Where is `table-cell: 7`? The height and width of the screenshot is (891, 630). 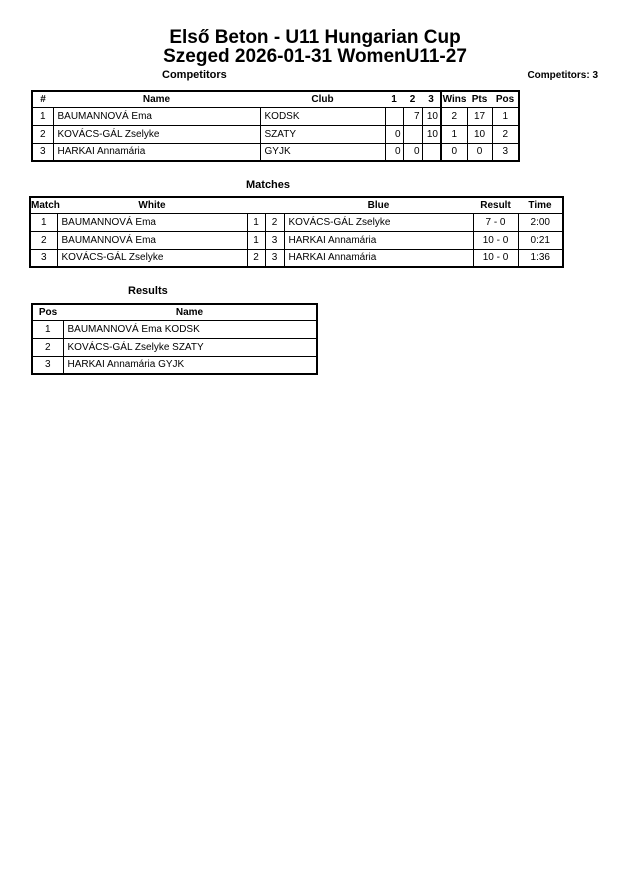 table-cell: 7 is located at coordinates (412, 116).